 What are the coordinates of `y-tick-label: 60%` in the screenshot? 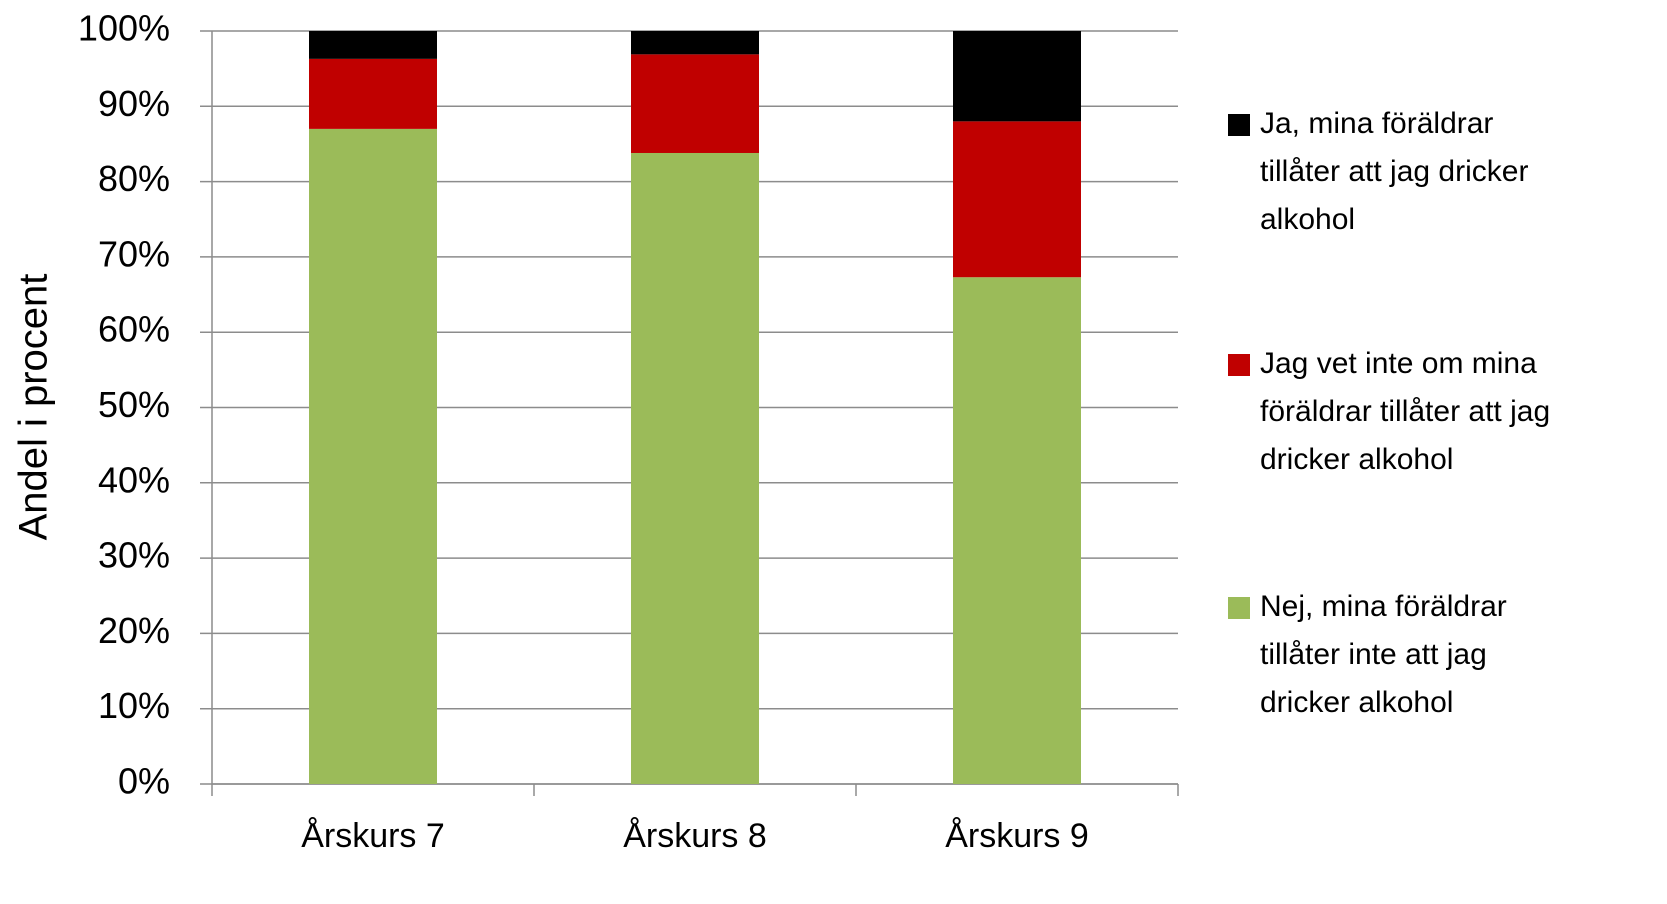 It's located at (134, 329).